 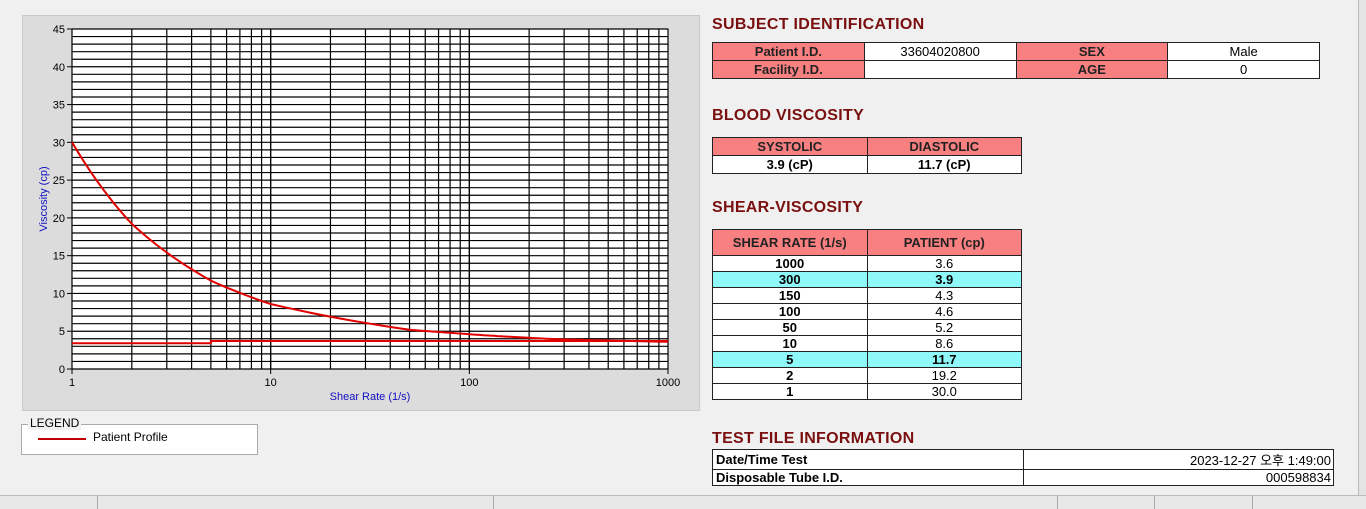 What do you see at coordinates (59, 143) in the screenshot?
I see `y-tick-label: 30` at bounding box center [59, 143].